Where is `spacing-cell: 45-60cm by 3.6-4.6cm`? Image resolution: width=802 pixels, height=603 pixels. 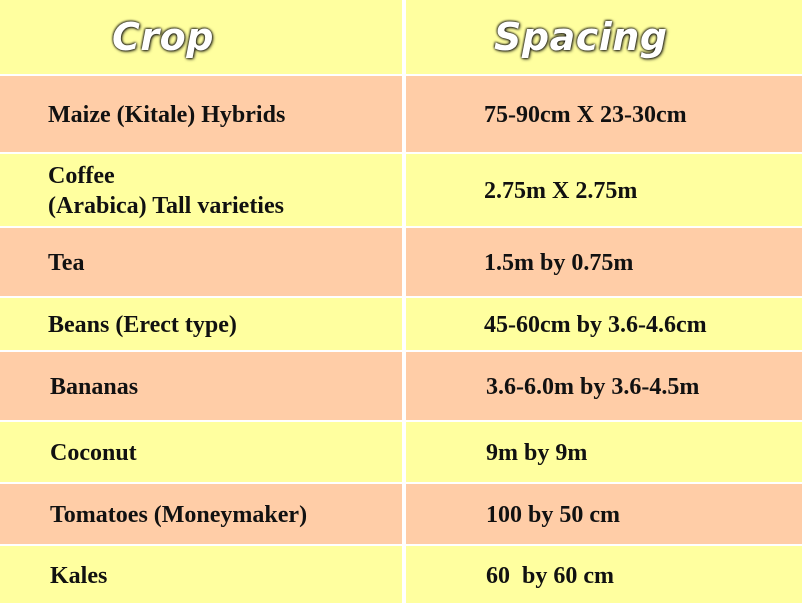 spacing-cell: 45-60cm by 3.6-4.6cm is located at coordinates (604, 325).